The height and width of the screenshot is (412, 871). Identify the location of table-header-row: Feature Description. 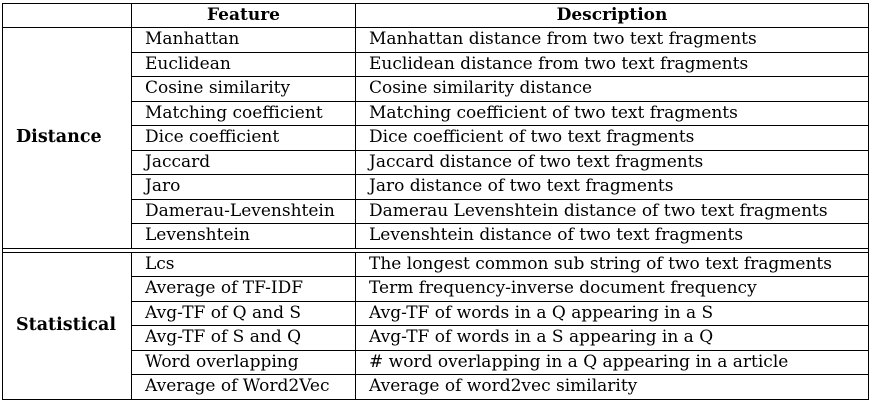
(435, 15).